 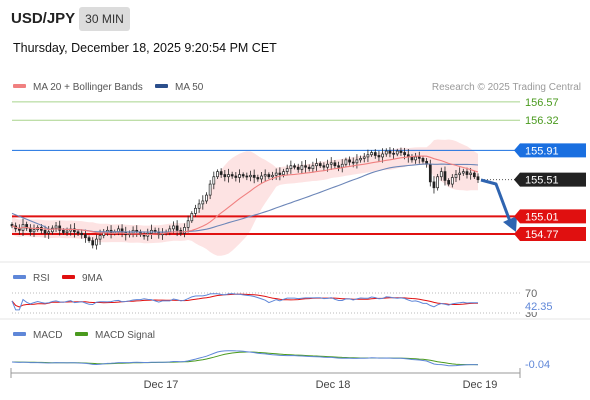 What do you see at coordinates (542, 151) in the screenshot?
I see `price-level-label-2: 155.91` at bounding box center [542, 151].